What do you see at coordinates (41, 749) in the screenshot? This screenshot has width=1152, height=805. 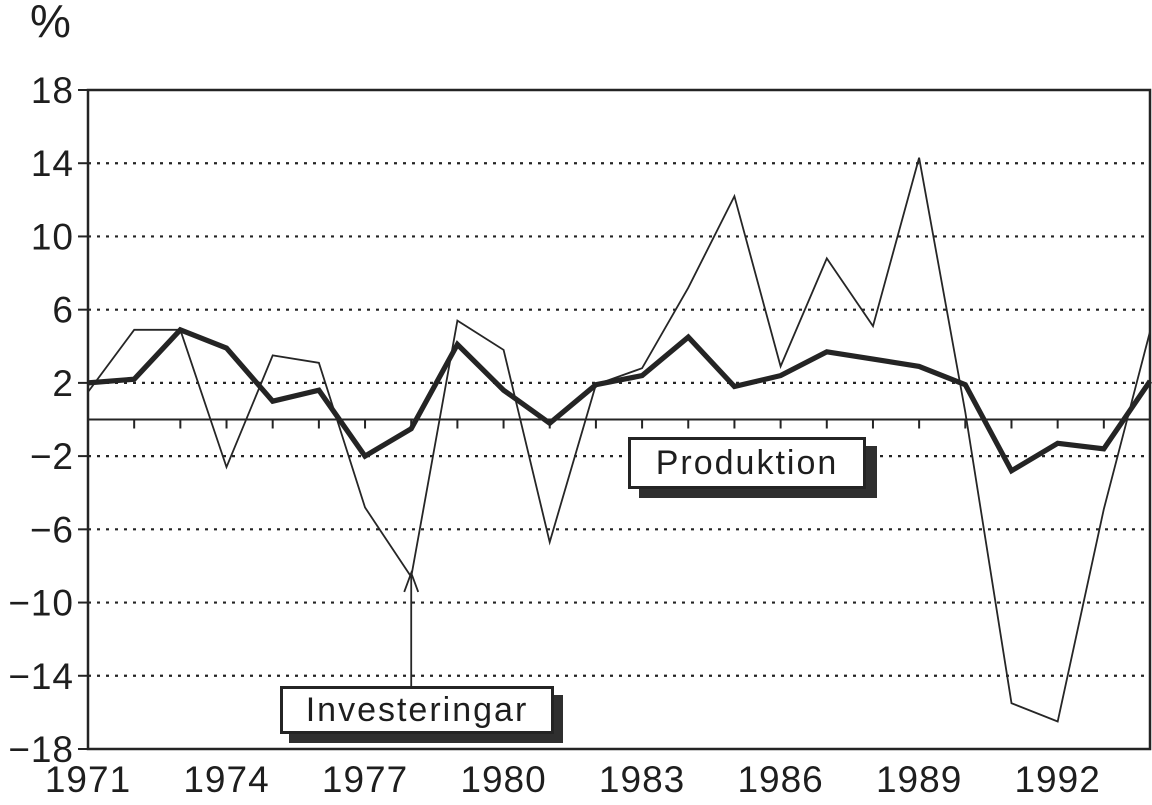 I see `y-tick-label: −18` at bounding box center [41, 749].